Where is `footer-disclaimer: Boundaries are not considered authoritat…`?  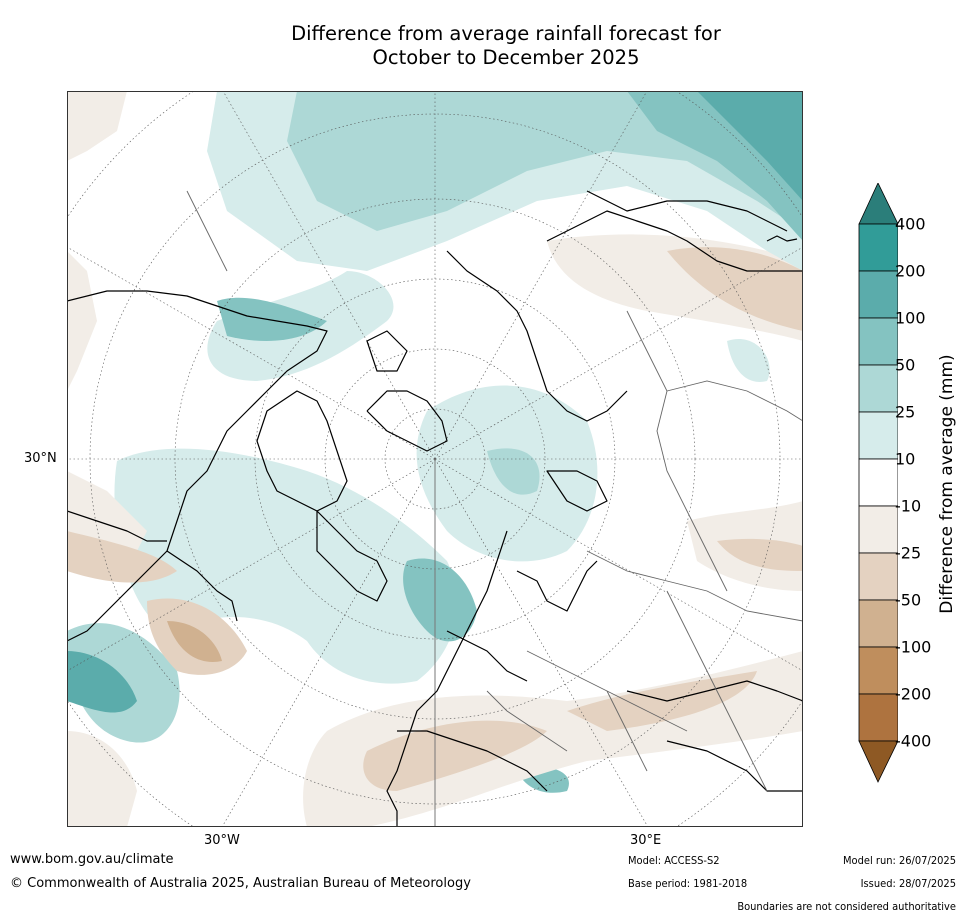 footer-disclaimer: Boundaries are not considered authoritat… is located at coordinates (846, 906).